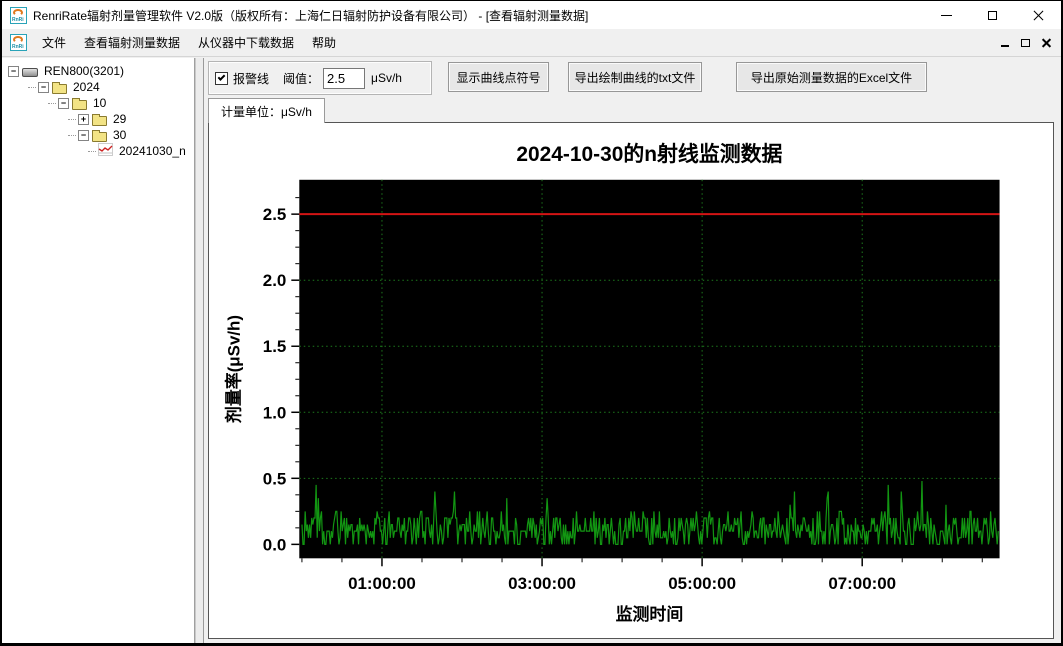 Image resolution: width=1063 pixels, height=646 pixels. I want to click on tree-node-ren800-3201-: − REN800(3201), so click(98, 71).